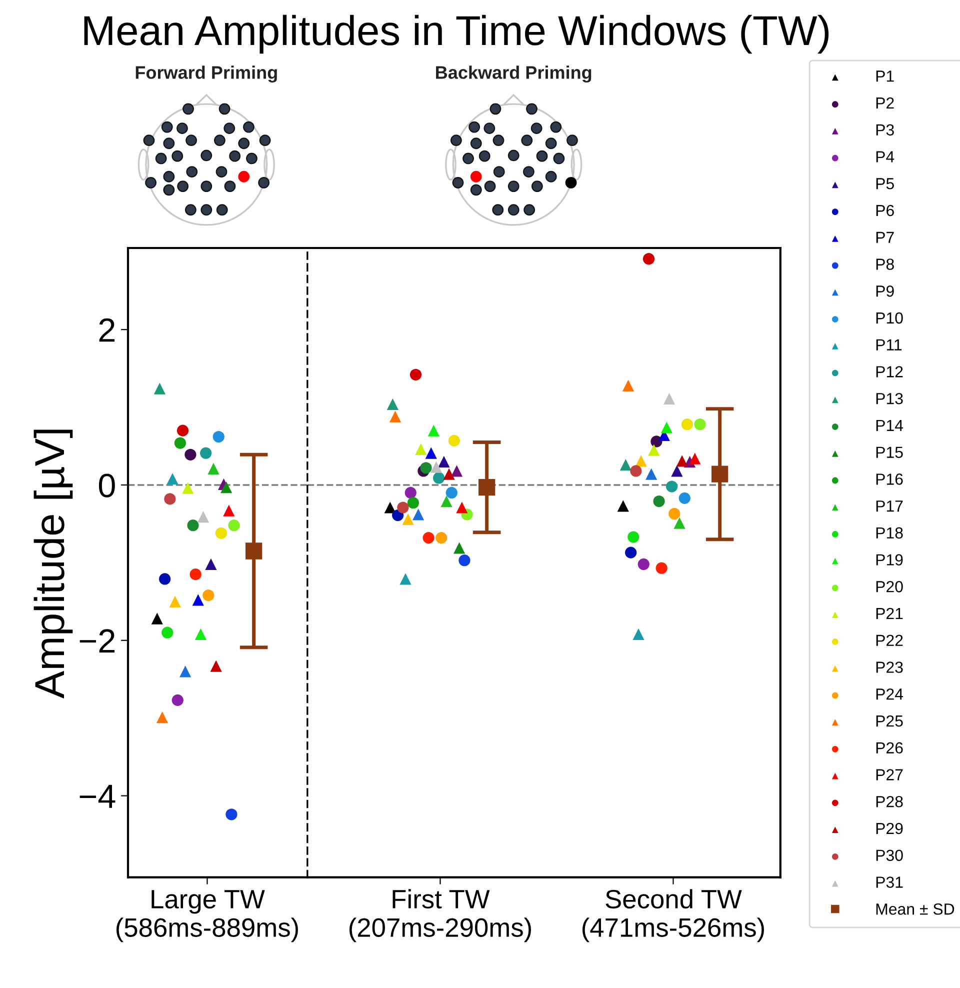 This screenshot has height=988, width=960. I want to click on legend-label: P13, so click(889, 398).